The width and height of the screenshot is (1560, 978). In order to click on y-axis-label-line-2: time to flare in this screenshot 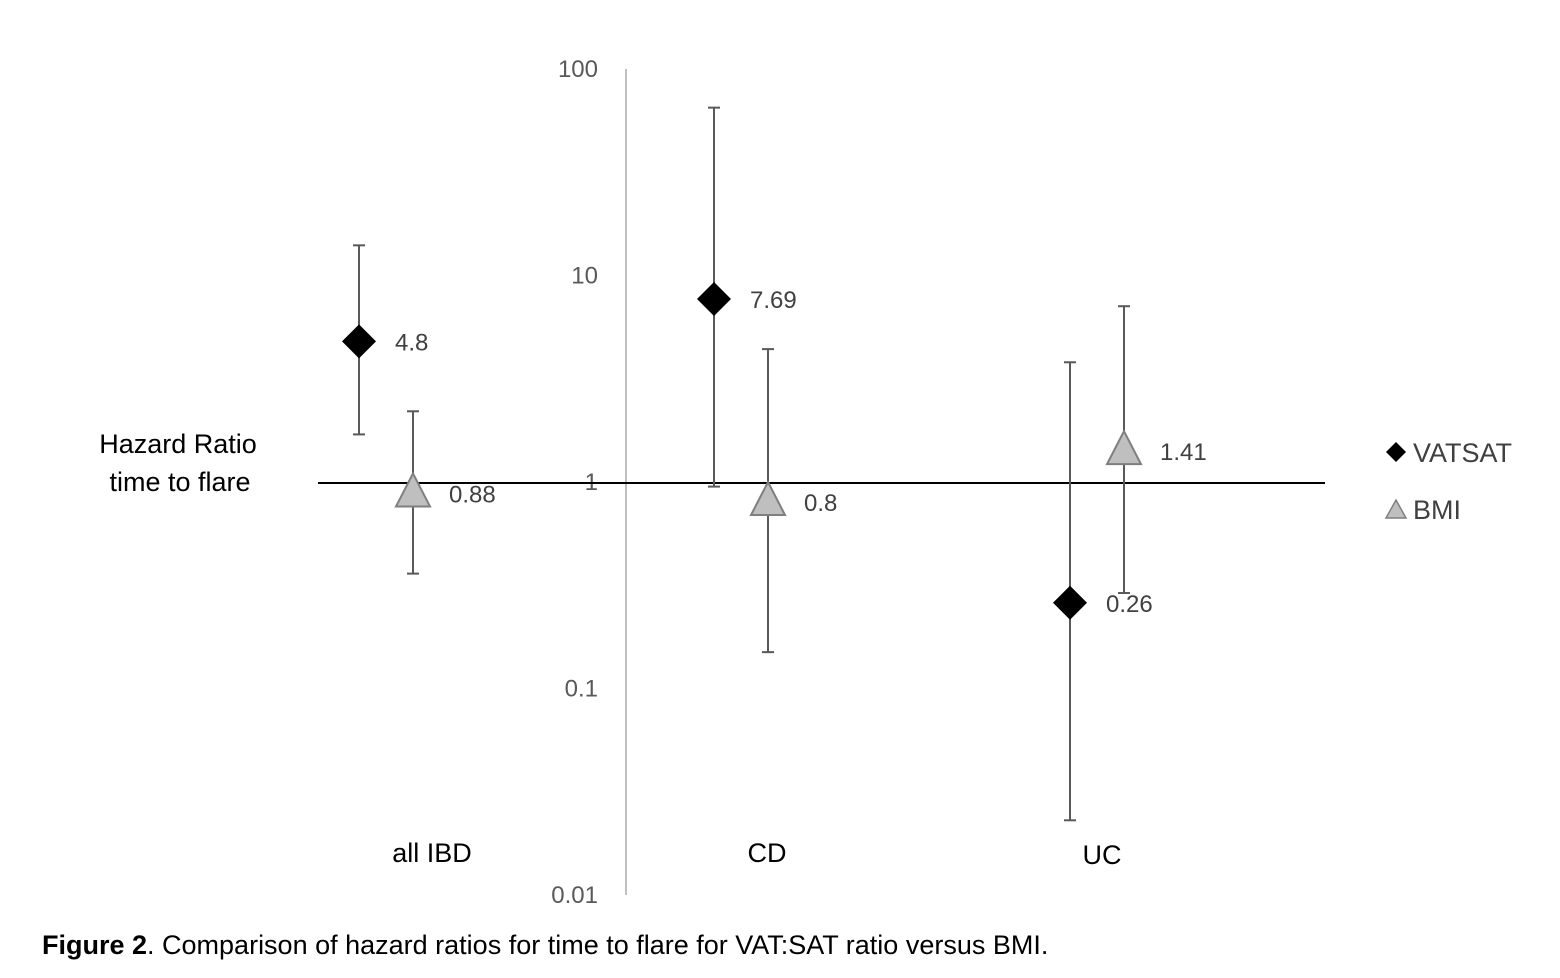, I will do `click(179, 482)`.